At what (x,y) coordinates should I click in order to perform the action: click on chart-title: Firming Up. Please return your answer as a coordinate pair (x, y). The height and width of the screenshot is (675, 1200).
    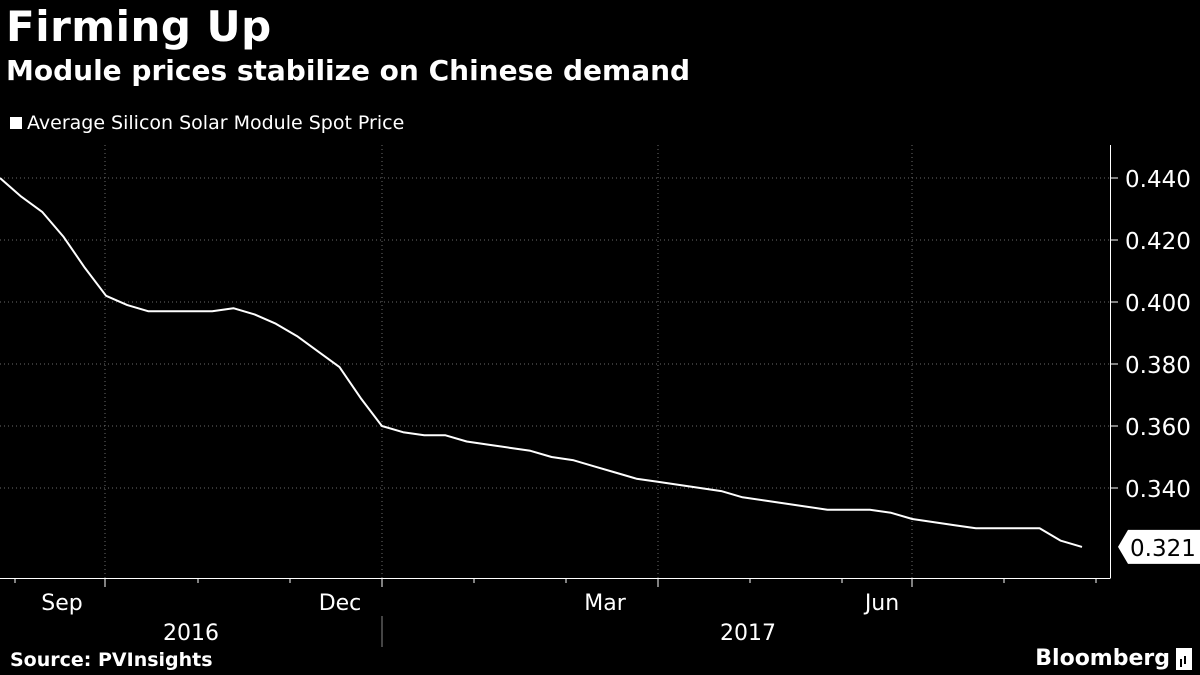
    Looking at the image, I should click on (139, 26).